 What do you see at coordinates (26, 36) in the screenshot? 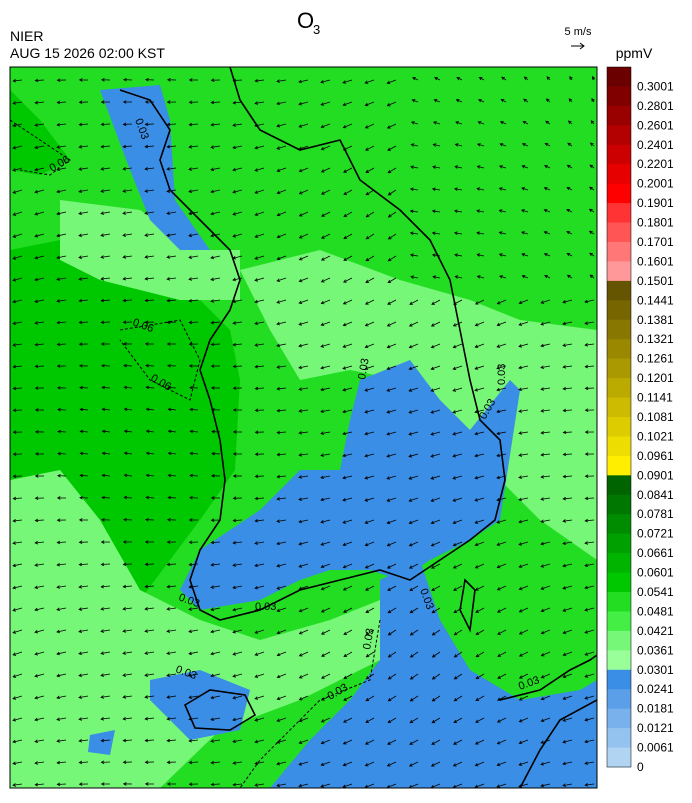
I see `agency: NIER` at bounding box center [26, 36].